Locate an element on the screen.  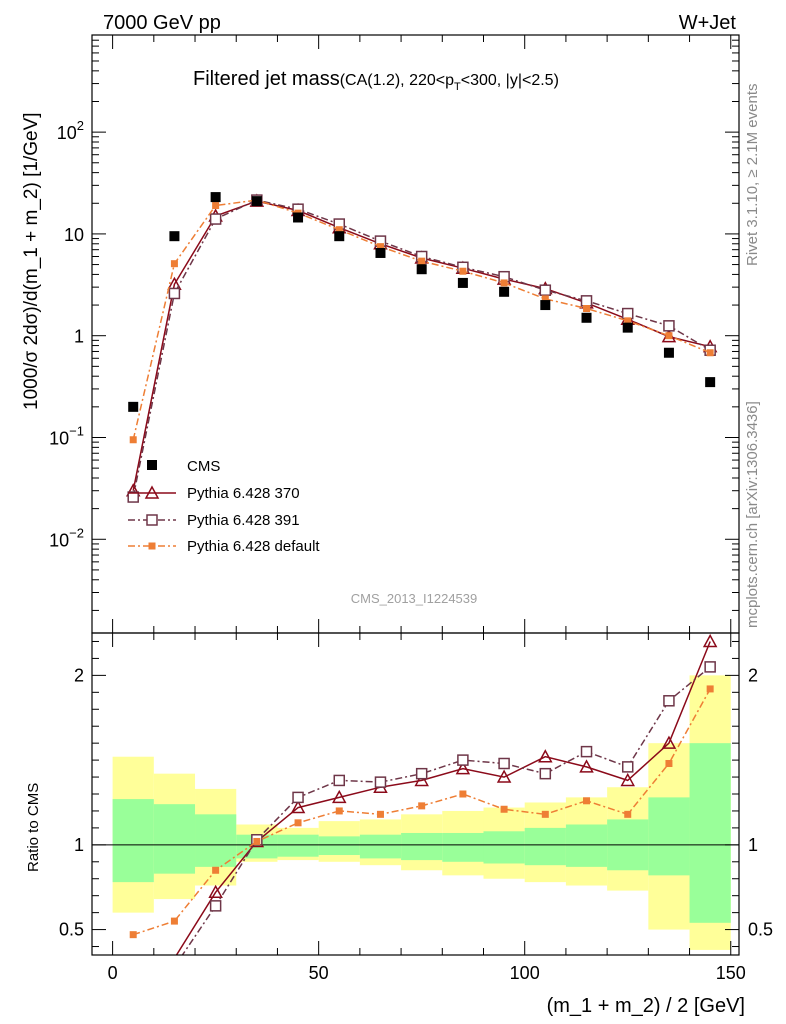
main-y-axis-label: 1000/σ 2dσ)/d(m_1 + m_2) [1/GeV] is located at coordinates (31, 261).